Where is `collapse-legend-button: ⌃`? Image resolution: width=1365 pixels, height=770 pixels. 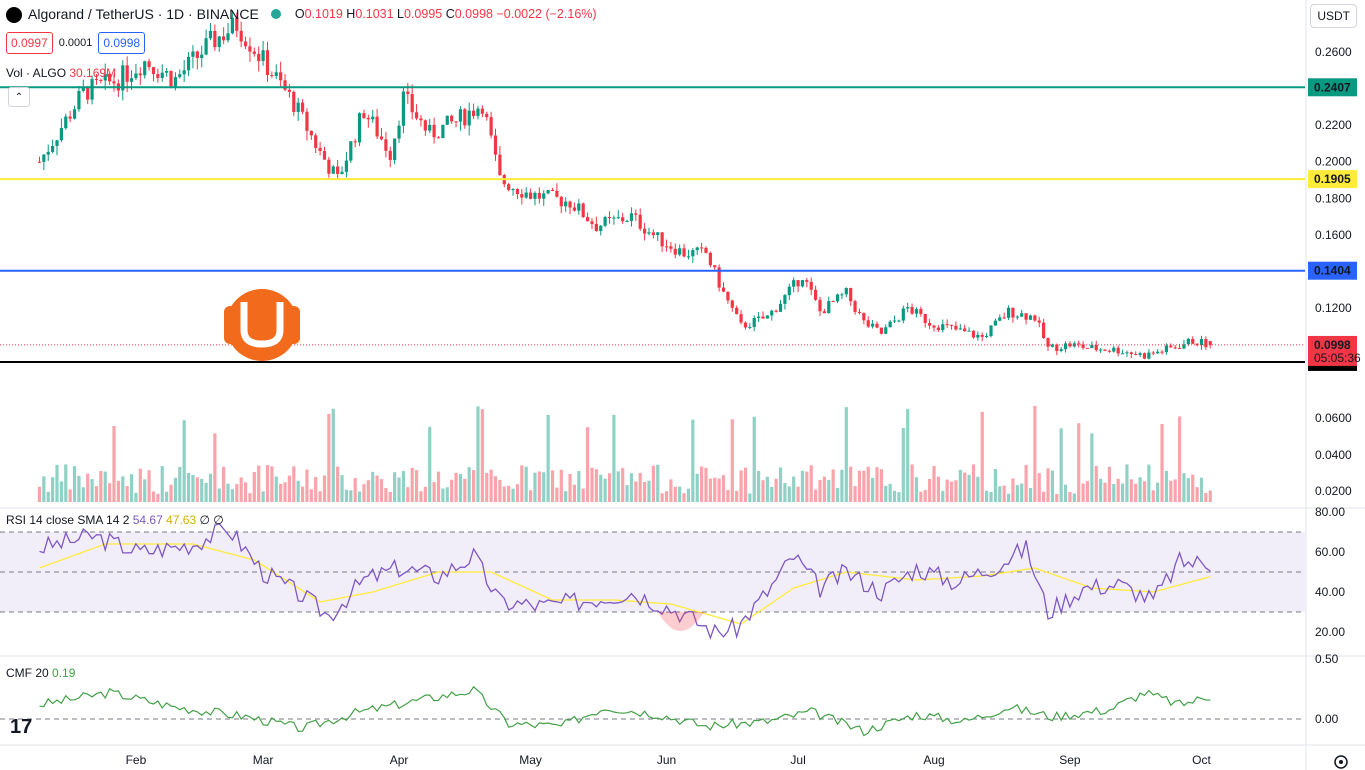
collapse-legend-button: ⌃ is located at coordinates (19, 97).